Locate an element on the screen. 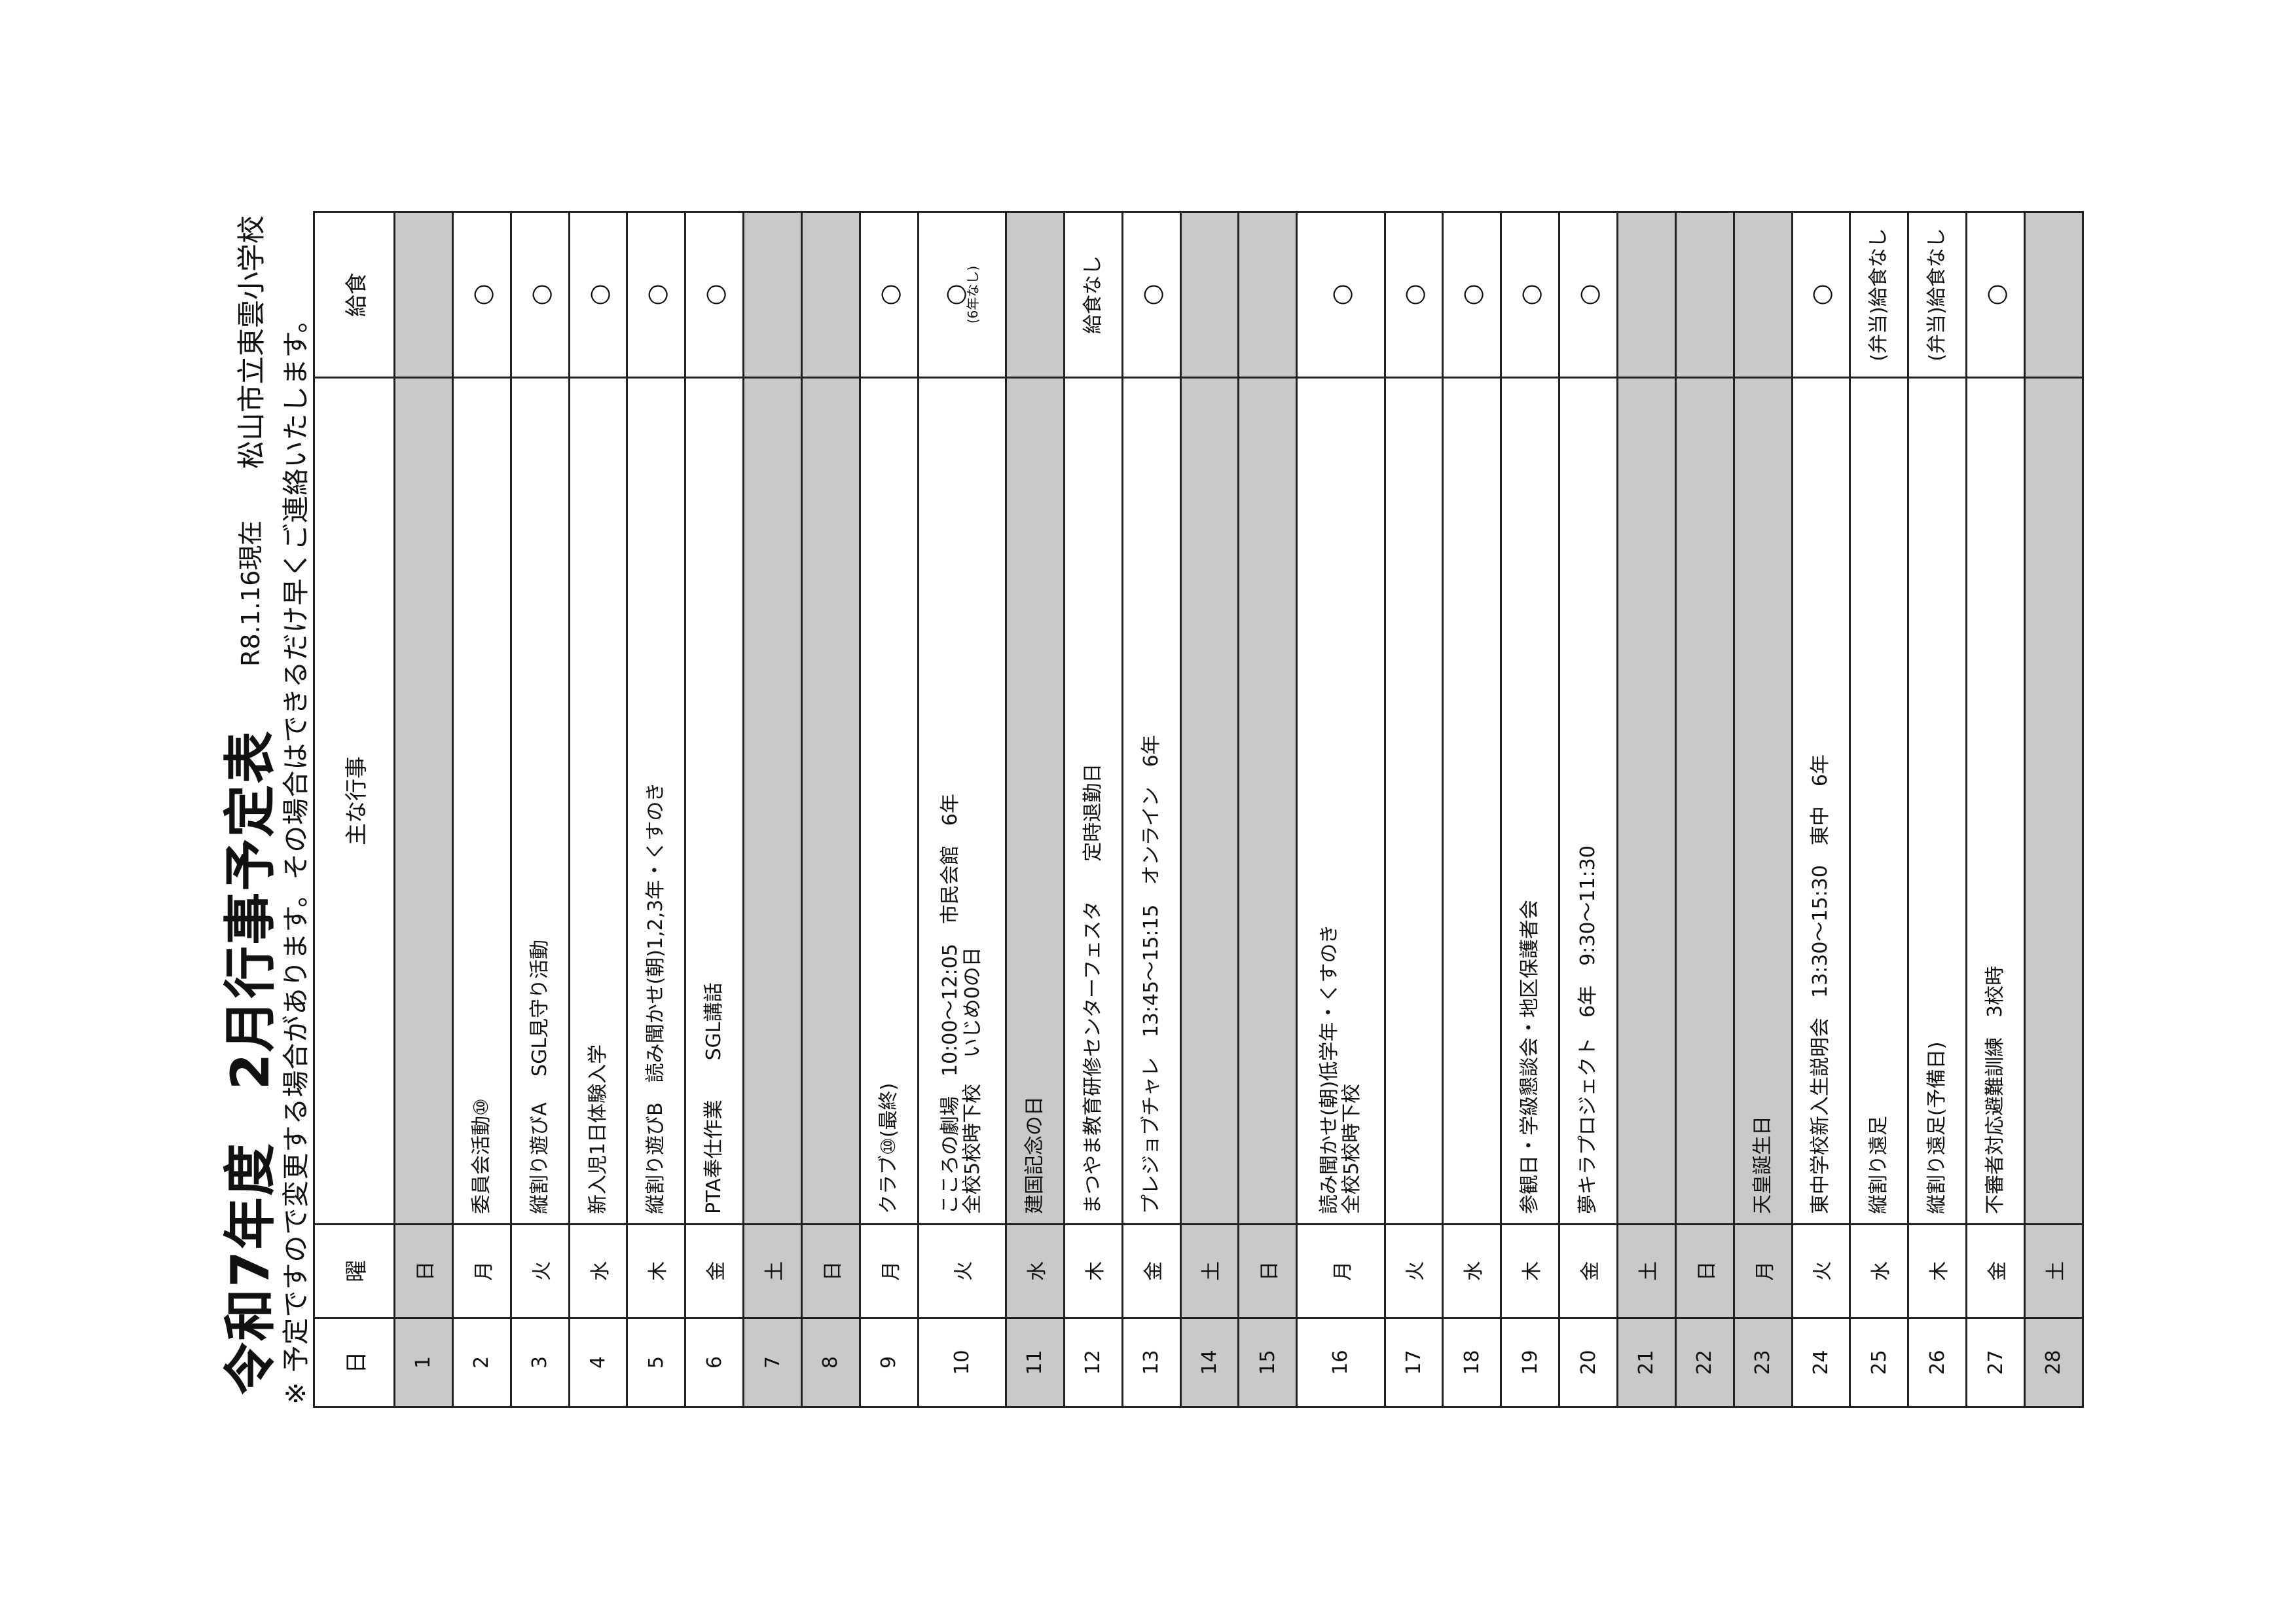 This screenshot has width=2296, height=1624. day-cell: 24 is located at coordinates (1821, 1362).